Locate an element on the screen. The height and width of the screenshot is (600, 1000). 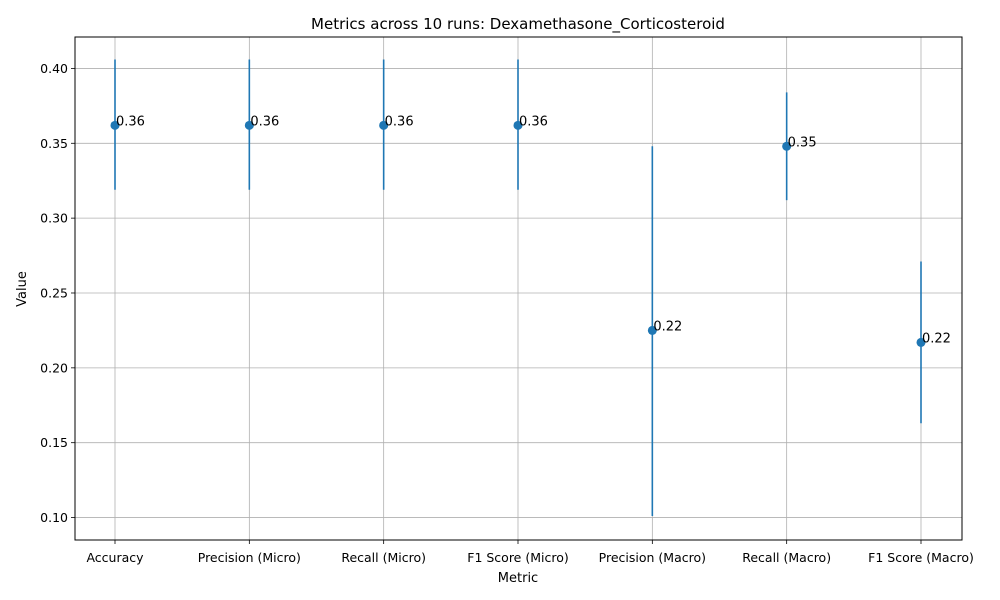
x-axis-label: Metric is located at coordinates (518, 578).